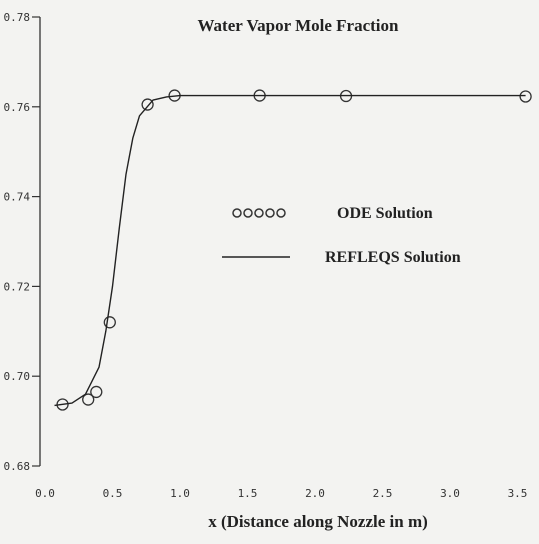 Image resolution: width=539 pixels, height=544 pixels. What do you see at coordinates (17, 286) in the screenshot?
I see `y-tick-label: 0.72` at bounding box center [17, 286].